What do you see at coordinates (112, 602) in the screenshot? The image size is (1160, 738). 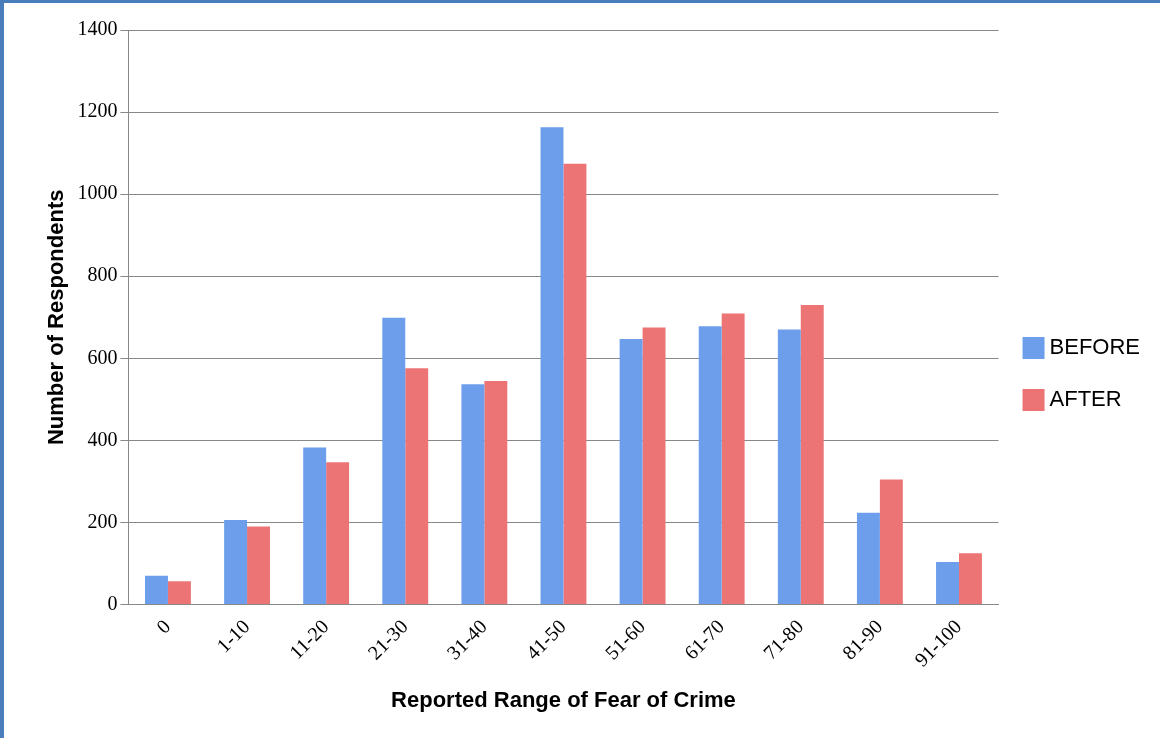 I see `y-tick-label: 0` at bounding box center [112, 602].